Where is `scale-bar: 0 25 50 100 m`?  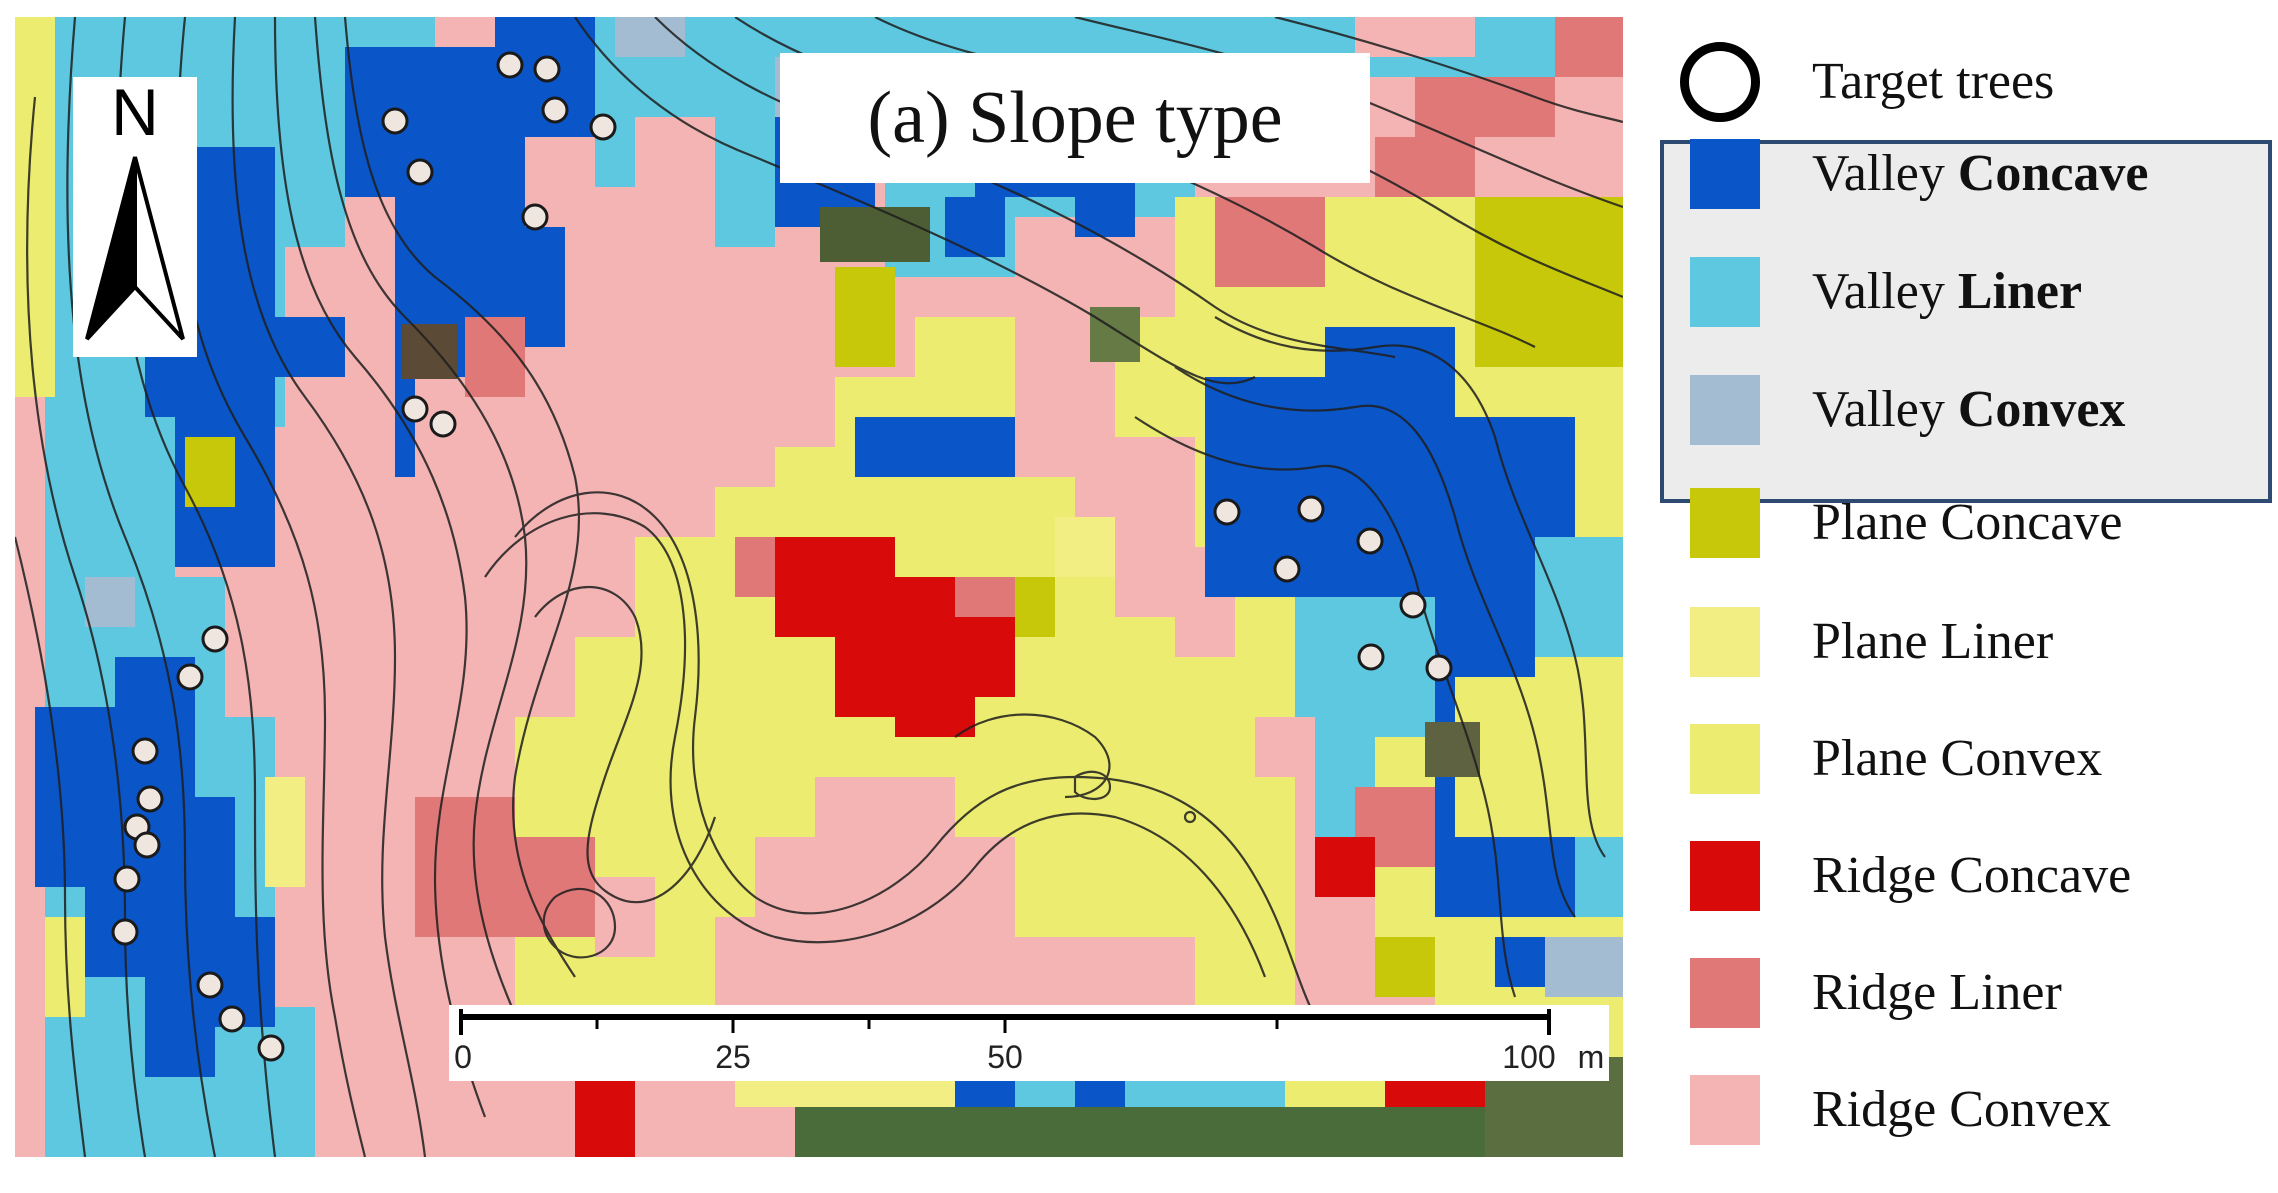
scale-bar: 0 25 50 100 m is located at coordinates (1029, 1043).